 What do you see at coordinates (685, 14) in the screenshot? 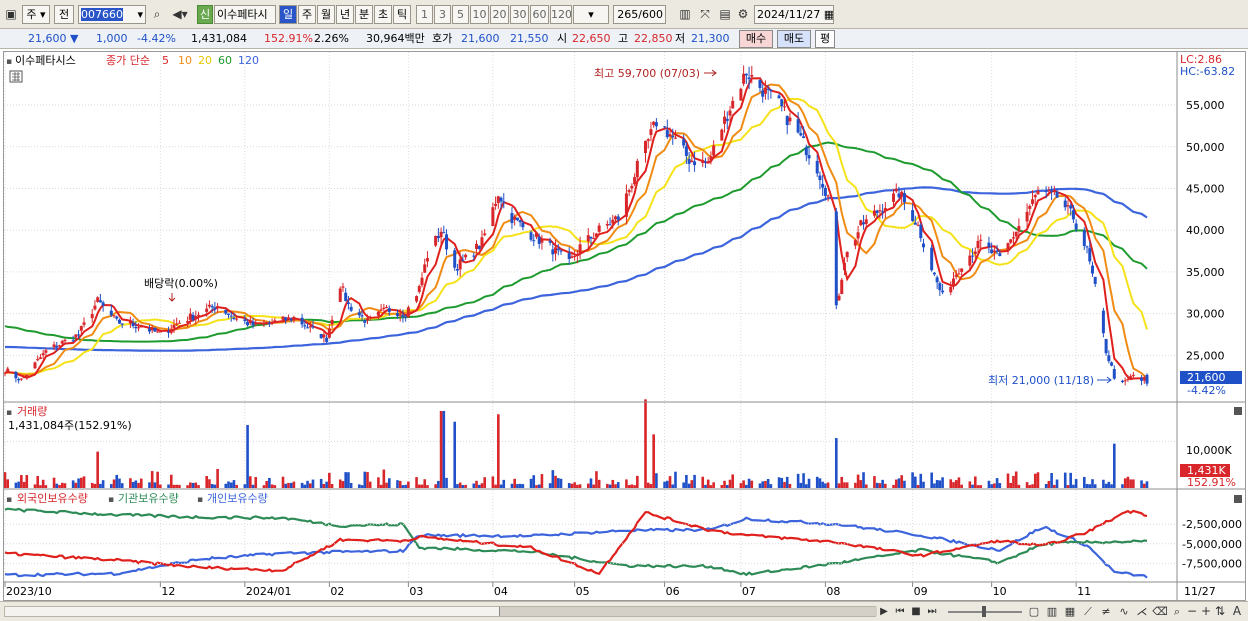
I see `bars-icon: ▥` at bounding box center [685, 14].